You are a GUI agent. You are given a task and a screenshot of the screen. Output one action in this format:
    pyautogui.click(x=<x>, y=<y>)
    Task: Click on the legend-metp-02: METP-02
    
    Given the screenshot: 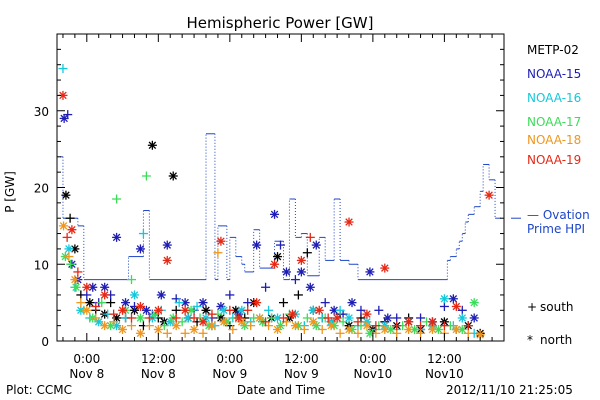 What is the action you would take?
    pyautogui.click(x=553, y=50)
    